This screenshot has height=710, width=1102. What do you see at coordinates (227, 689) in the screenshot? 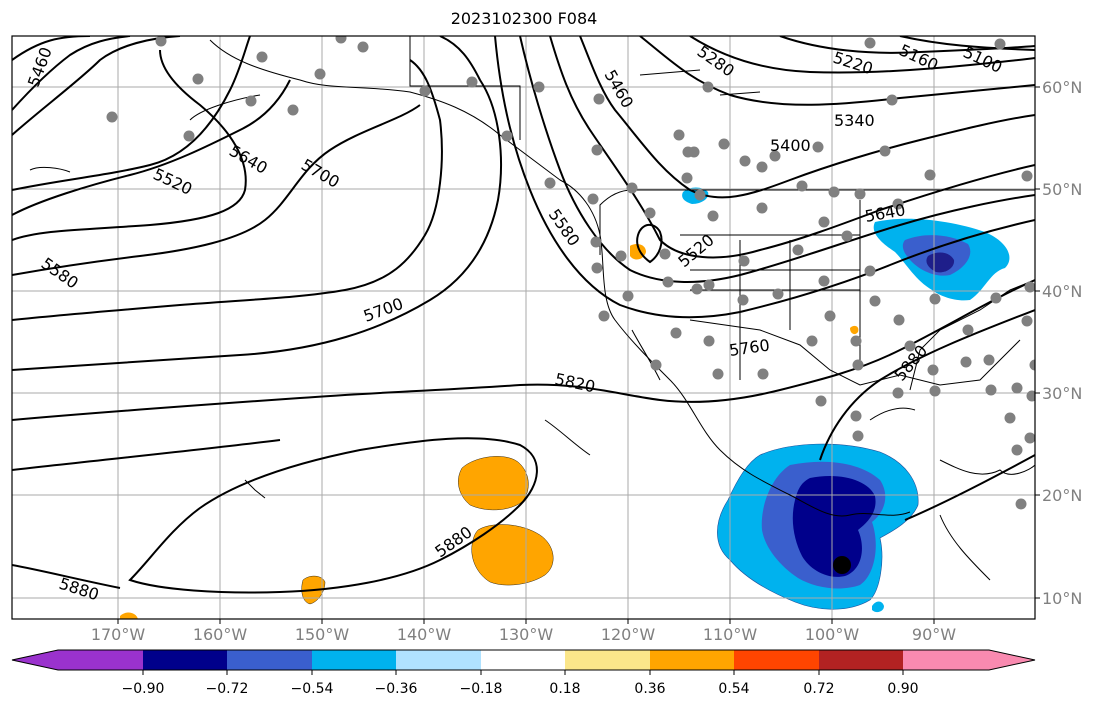
I see `colorbar-tick: −0.72` at bounding box center [227, 689].